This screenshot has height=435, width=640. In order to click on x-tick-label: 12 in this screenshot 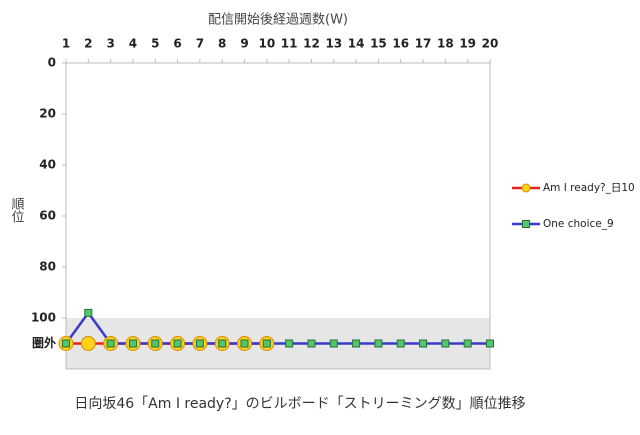, I will do `click(311, 44)`.